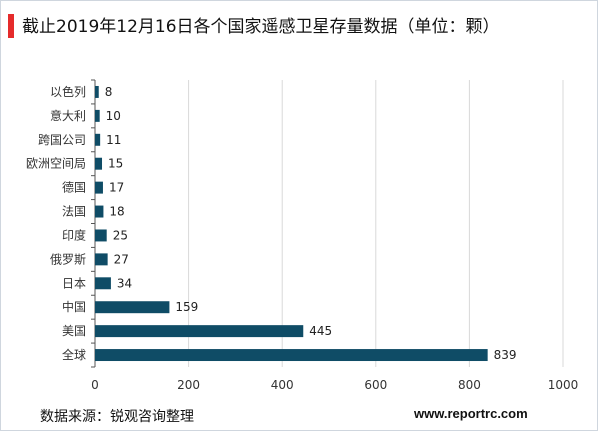 Image resolution: width=600 pixels, height=433 pixels. Describe the element at coordinates (120, 235) in the screenshot. I see `value-label-6: 25` at that location.